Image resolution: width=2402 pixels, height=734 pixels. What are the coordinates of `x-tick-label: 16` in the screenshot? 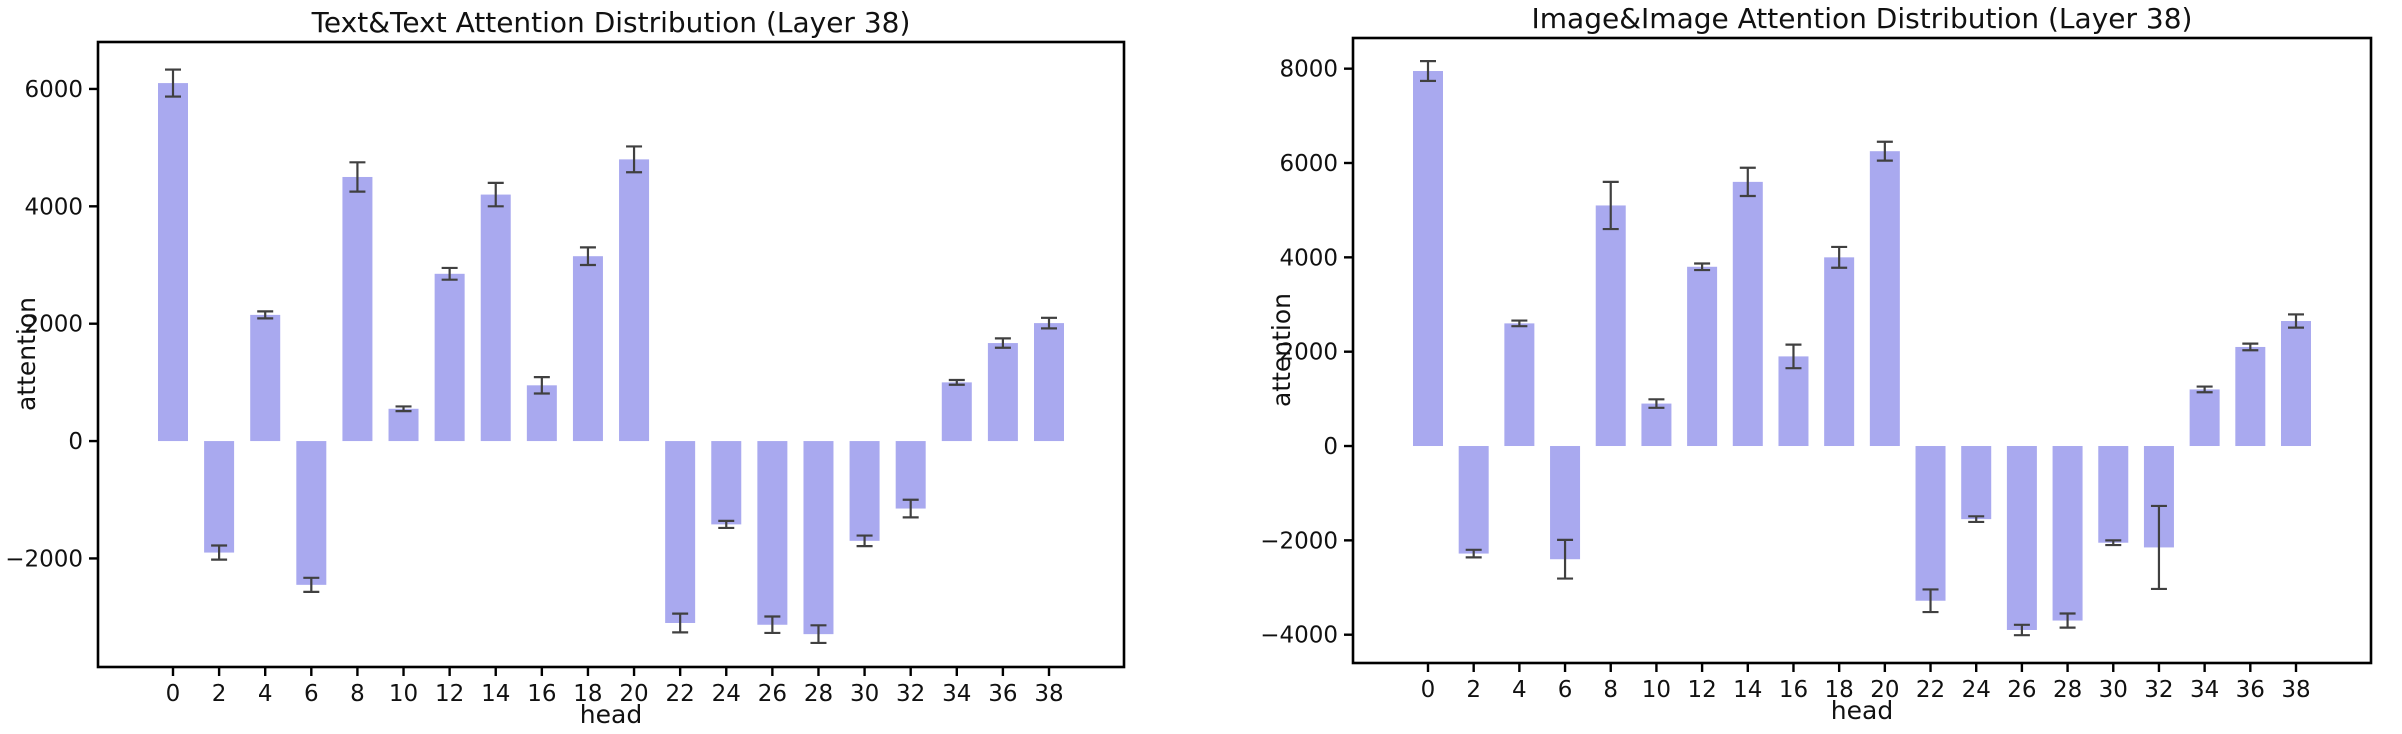 It's located at (541, 694).